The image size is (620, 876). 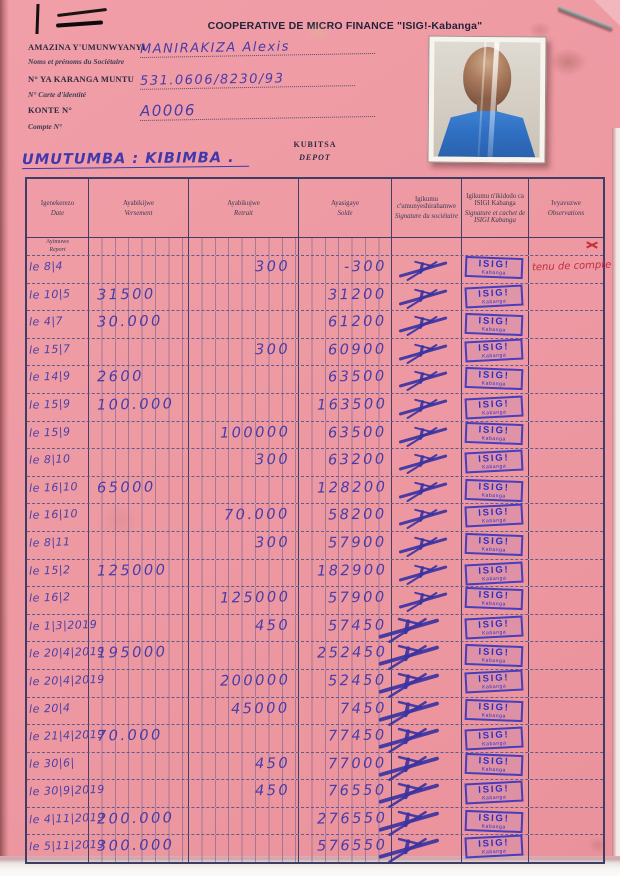 What do you see at coordinates (345, 849) in the screenshot?
I see `cell-solde: 576550` at bounding box center [345, 849].